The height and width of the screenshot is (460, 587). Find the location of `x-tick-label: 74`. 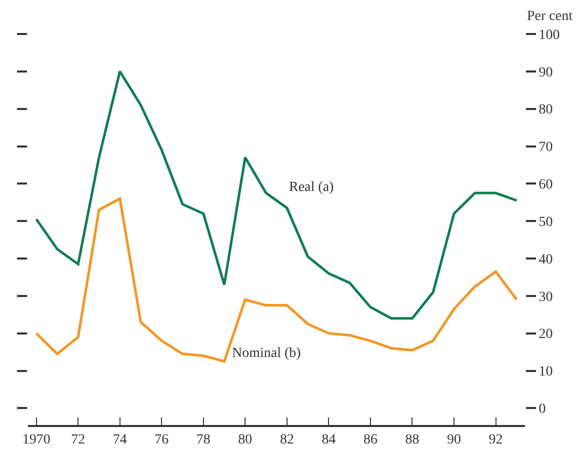

x-tick-label: 74 is located at coordinates (119, 440).